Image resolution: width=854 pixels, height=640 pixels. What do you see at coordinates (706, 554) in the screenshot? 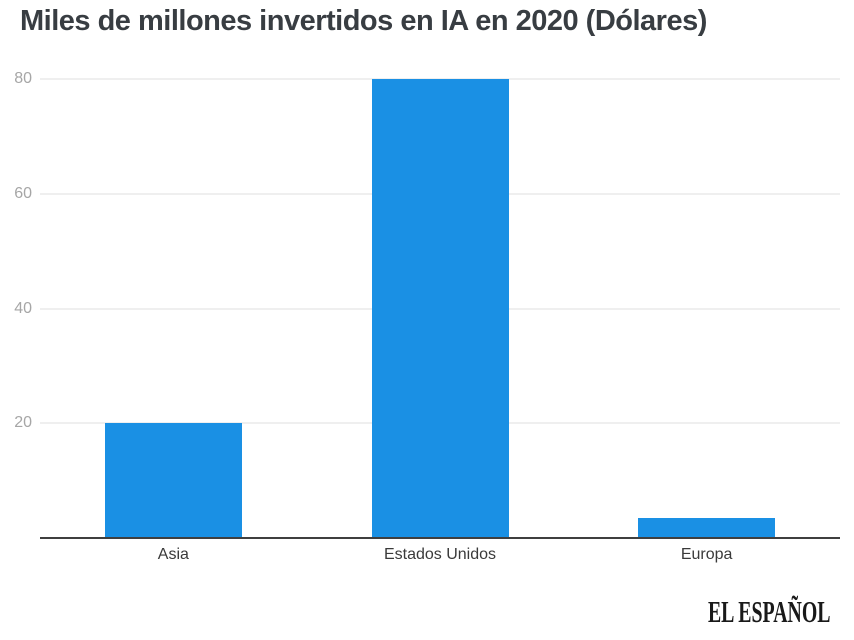
I see `x-tick-label-europa: Europa` at bounding box center [706, 554].